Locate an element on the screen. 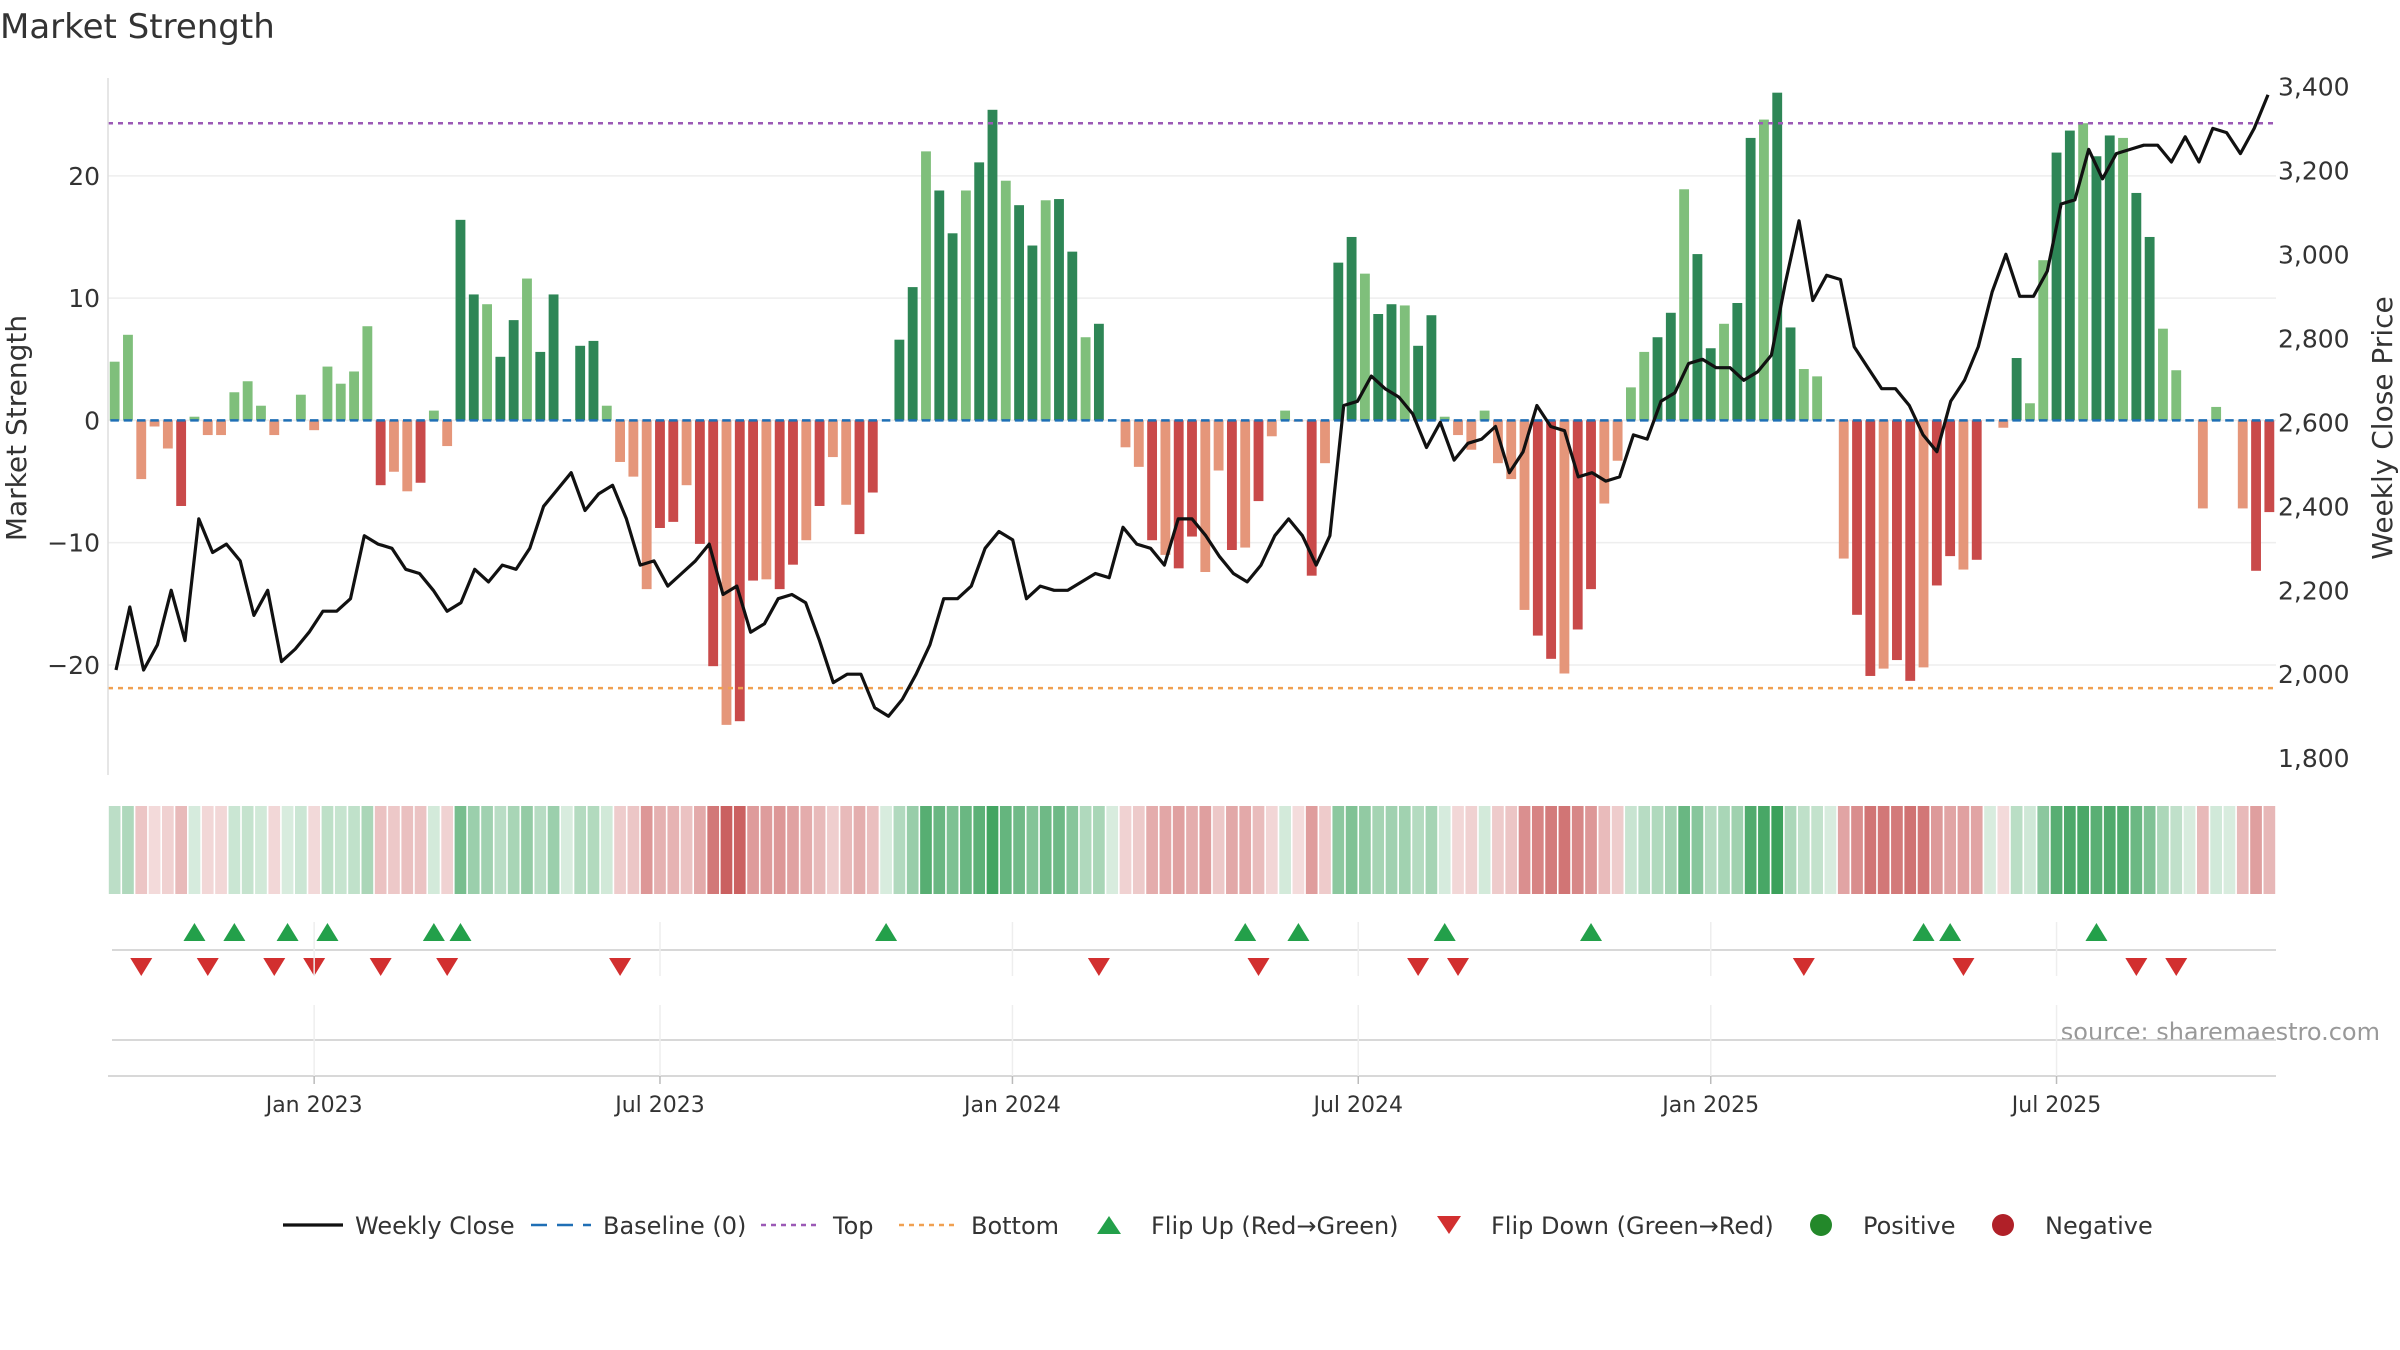  legend-triangle-up-icon is located at coordinates (1109, 1225).